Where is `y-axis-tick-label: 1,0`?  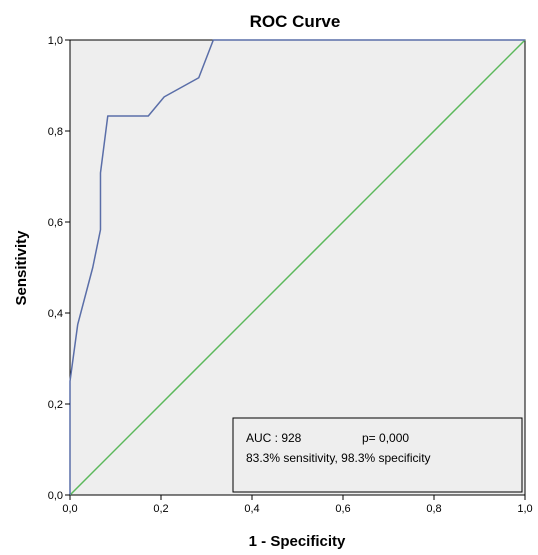
y-axis-tick-label: 1,0 is located at coordinates (55, 41).